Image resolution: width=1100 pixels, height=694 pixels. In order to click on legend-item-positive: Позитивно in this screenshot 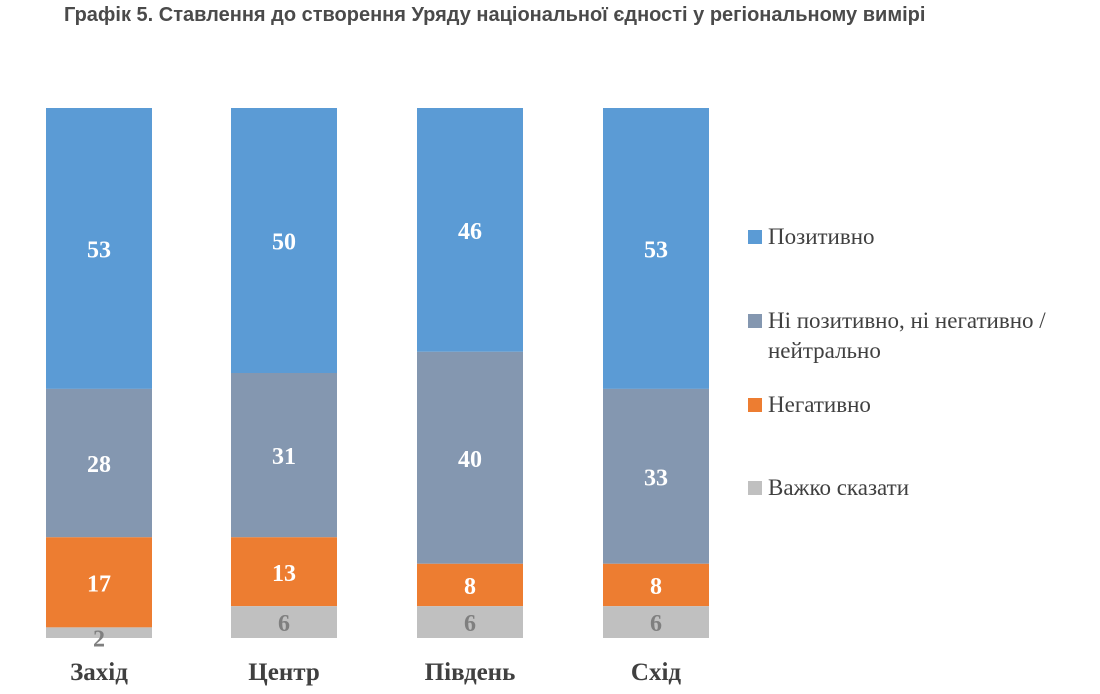, I will do `click(918, 237)`.